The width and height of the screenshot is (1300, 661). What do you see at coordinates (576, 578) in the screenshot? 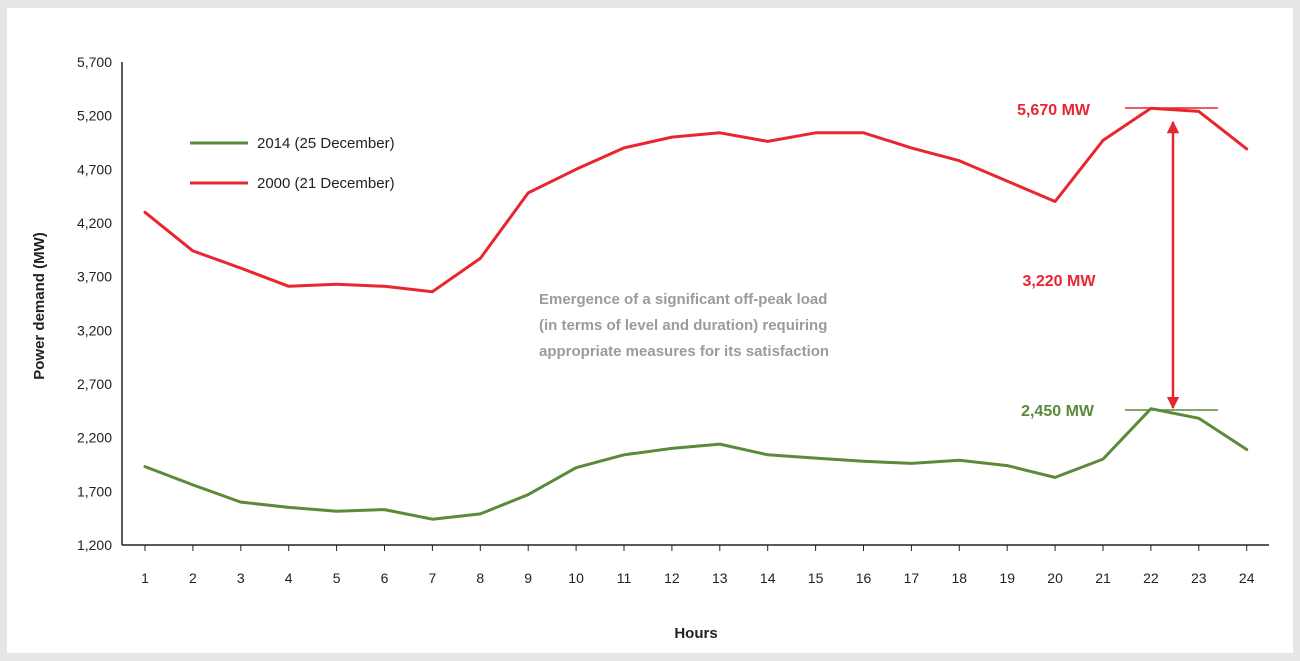
I see `x-tick-label: 10` at bounding box center [576, 578].